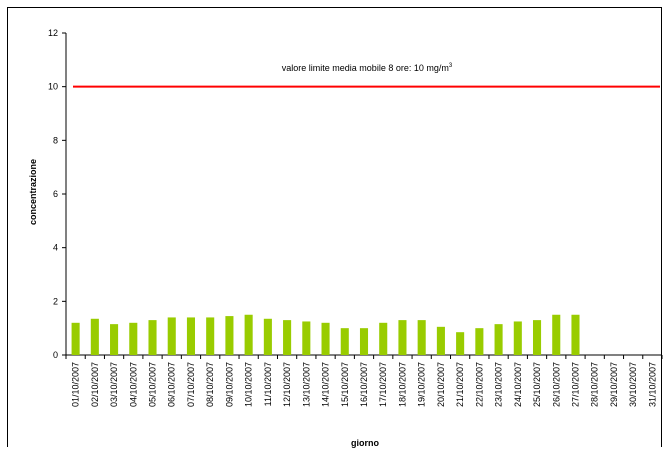 The image size is (670, 450). Describe the element at coordinates (268, 384) in the screenshot. I see `x-tick-label: 11/10/2007` at that location.